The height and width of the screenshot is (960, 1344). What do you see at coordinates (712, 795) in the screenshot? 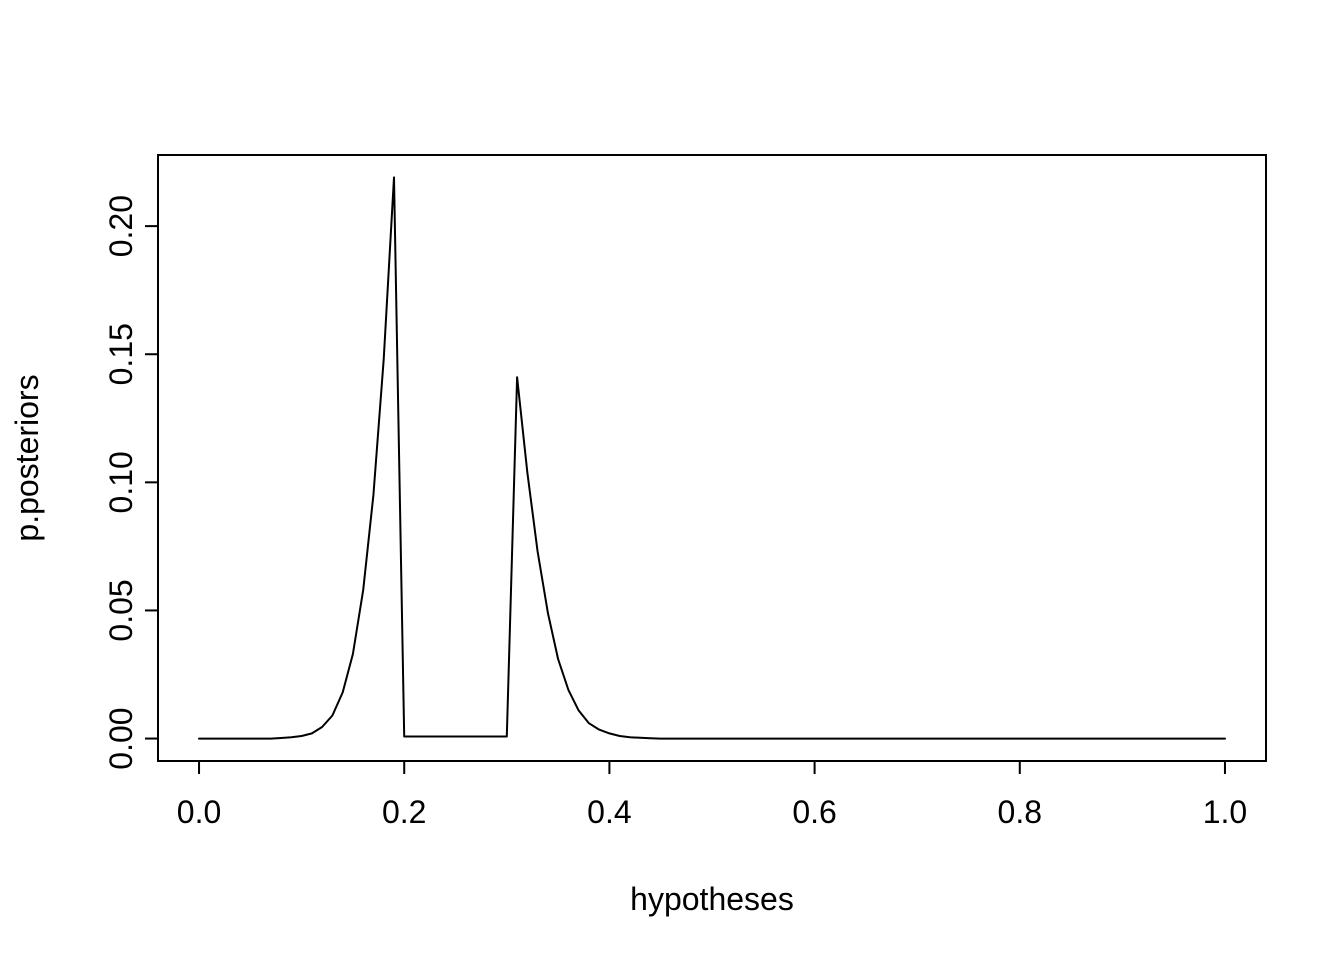
I see `x-axis: 0.0 0.2 0.4 0.6 0.8 1.0` at bounding box center [712, 795].